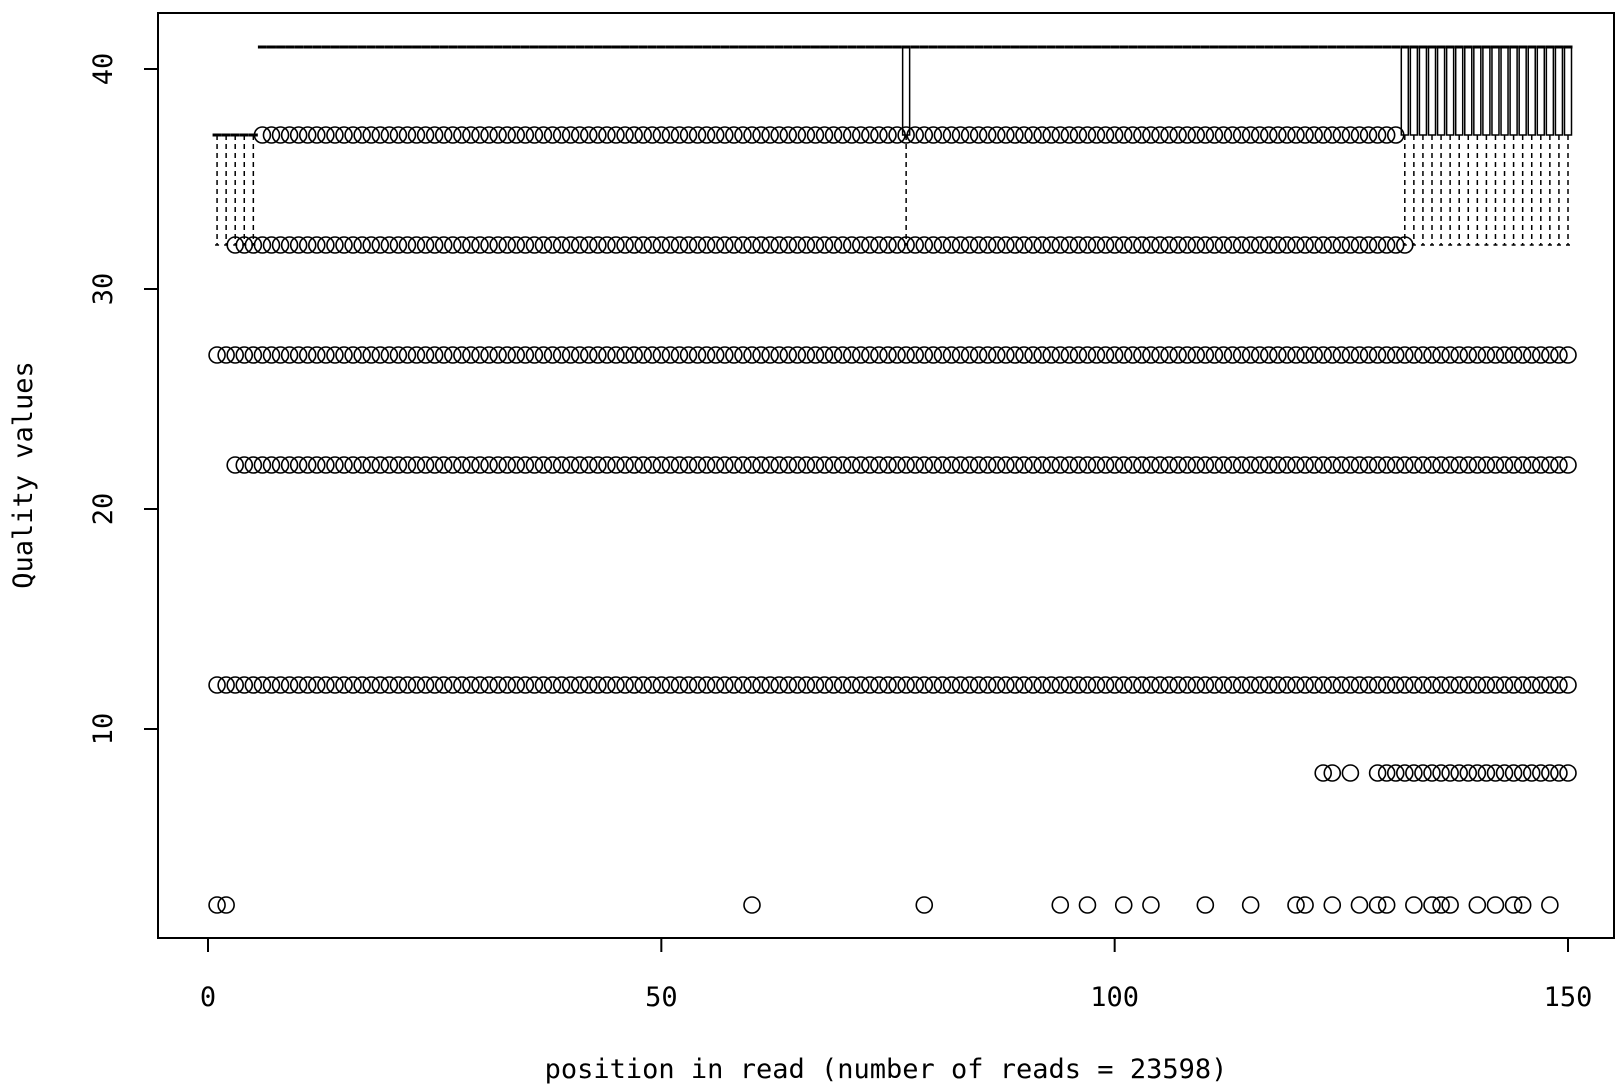 The image size is (1622, 1089). Describe the element at coordinates (208, 997) in the screenshot. I see `x-tick-label: 0` at that location.